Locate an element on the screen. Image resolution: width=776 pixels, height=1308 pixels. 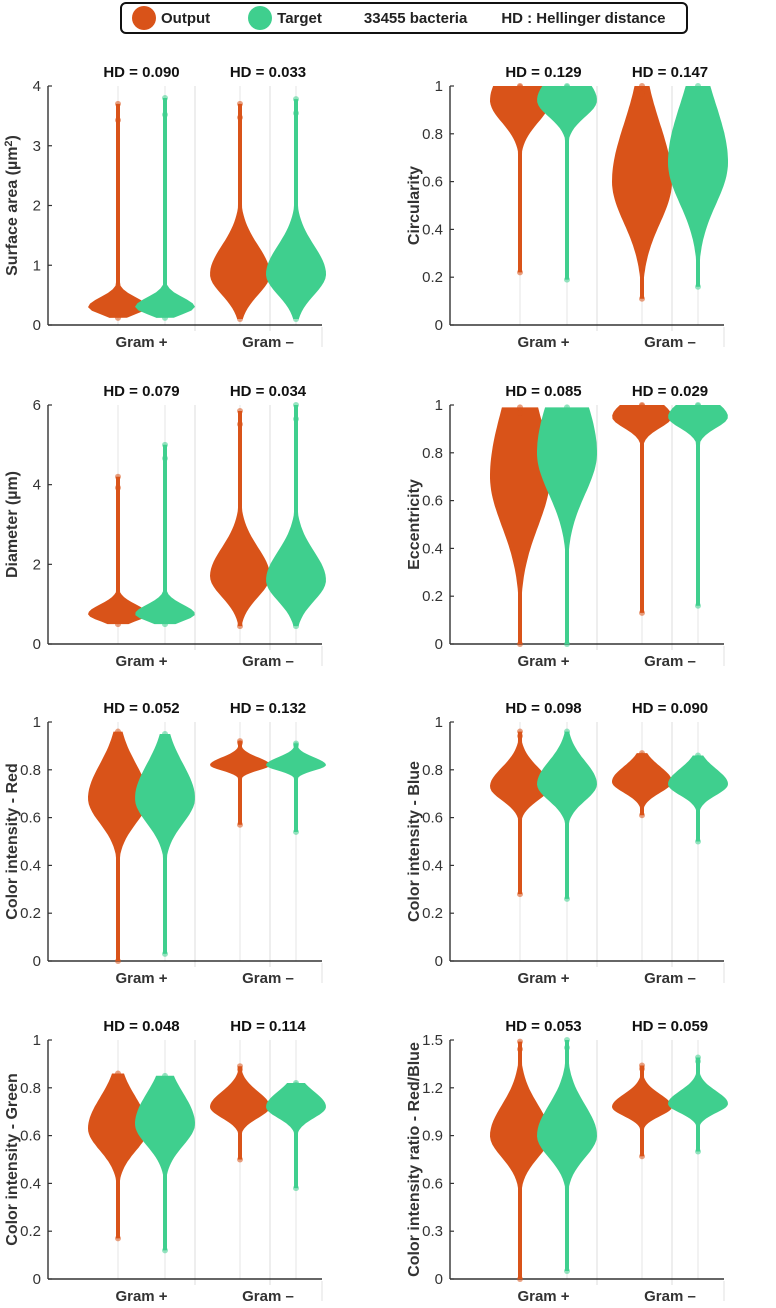
target-swatch-icon is located at coordinates (260, 18).